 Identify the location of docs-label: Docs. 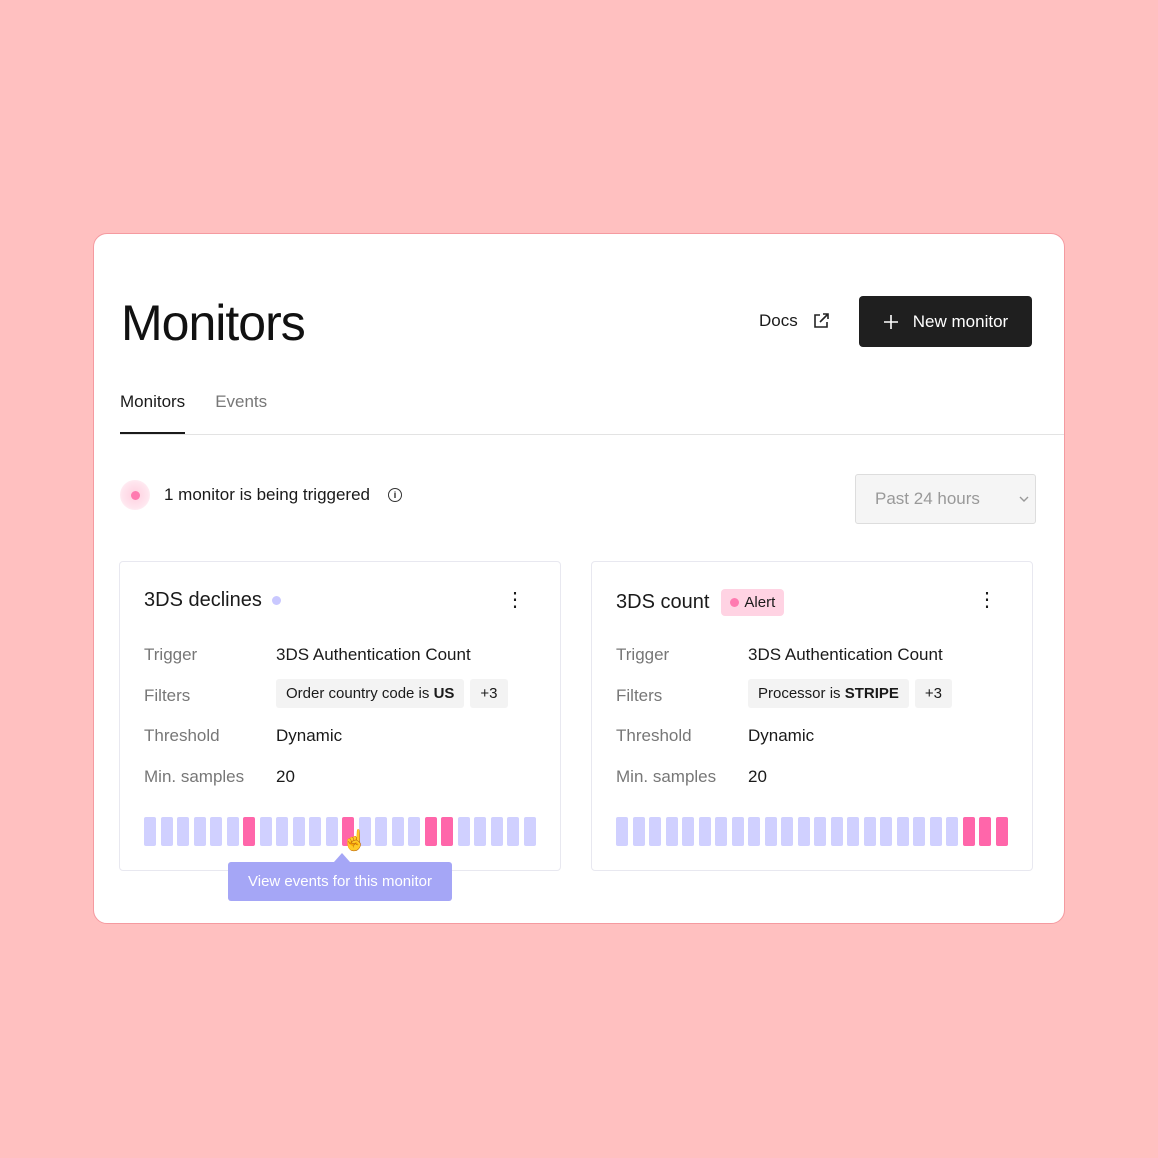
(778, 320).